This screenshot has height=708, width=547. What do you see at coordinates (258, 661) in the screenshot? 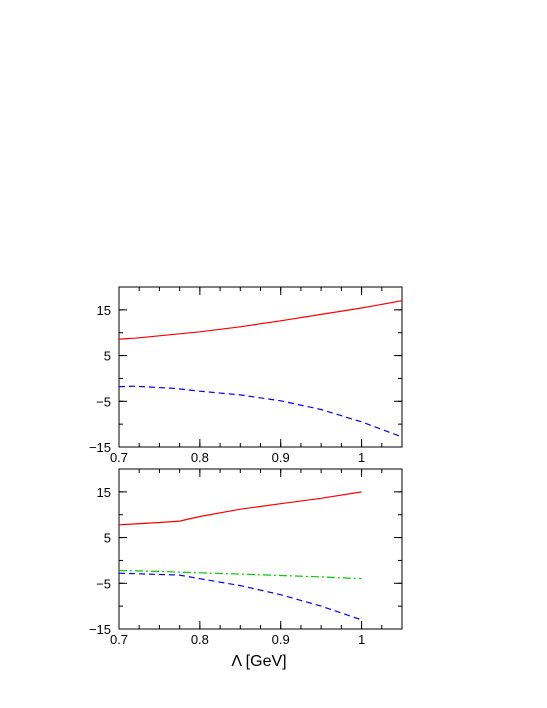
I see `x-axis-label: Λ [GeV]` at bounding box center [258, 661].